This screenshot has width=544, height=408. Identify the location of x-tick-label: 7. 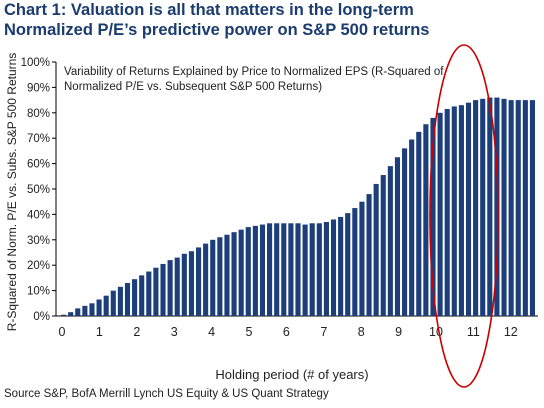
(323, 332).